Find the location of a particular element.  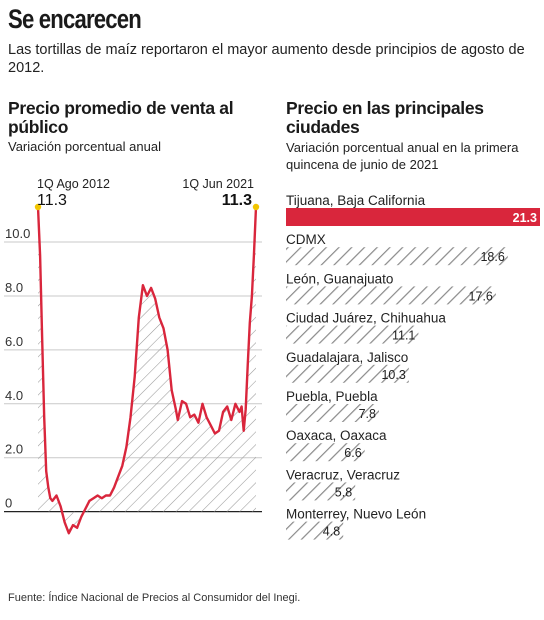

start-value-label: 11.3 is located at coordinates (52, 200).